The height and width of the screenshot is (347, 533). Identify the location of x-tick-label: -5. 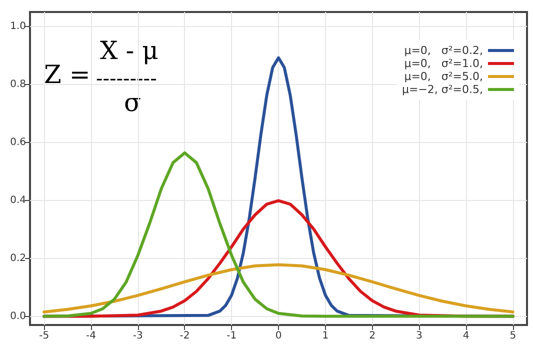
(44, 336).